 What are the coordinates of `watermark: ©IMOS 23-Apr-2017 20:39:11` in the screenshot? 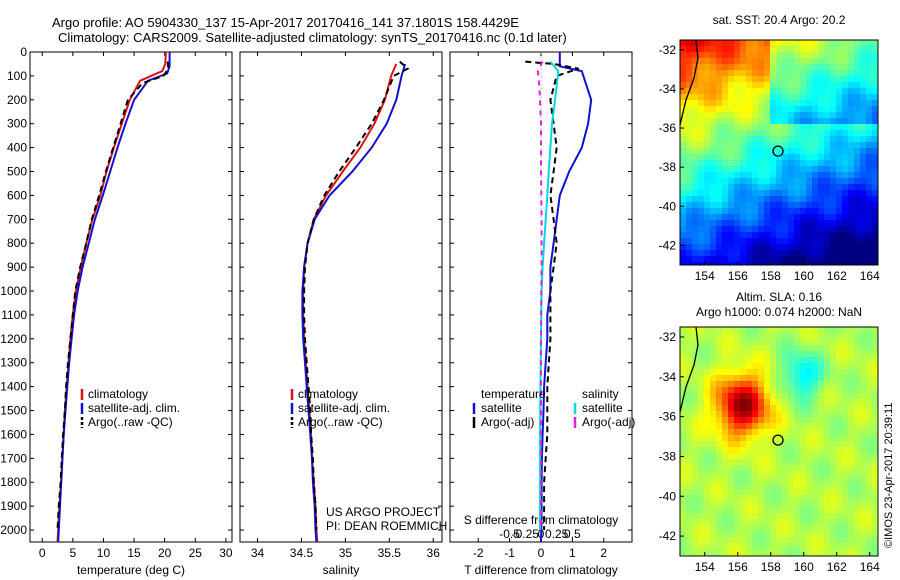 It's located at (889, 475).